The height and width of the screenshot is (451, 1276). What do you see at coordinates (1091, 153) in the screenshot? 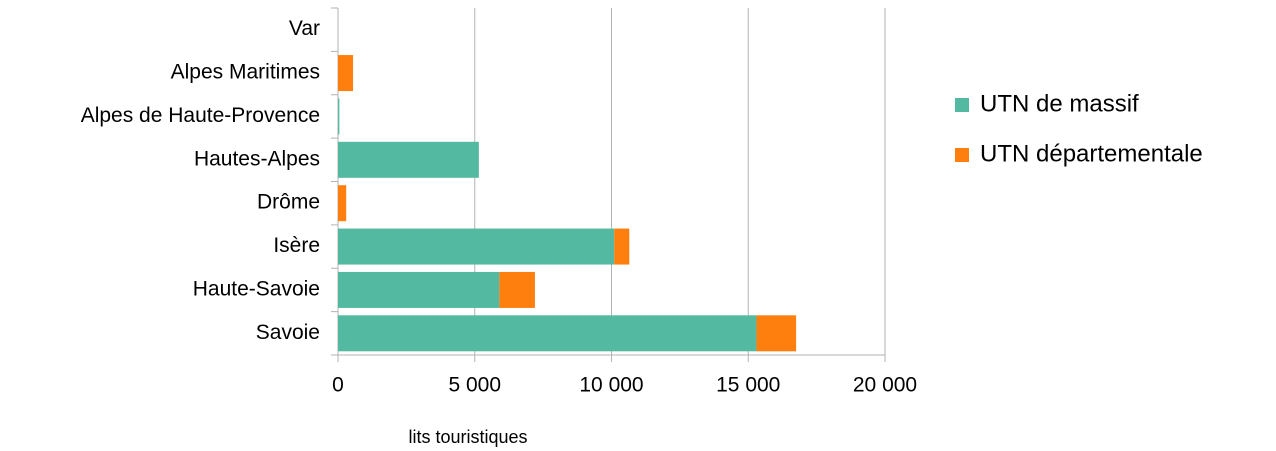
I see `legend-label: UTN départementale` at bounding box center [1091, 153].